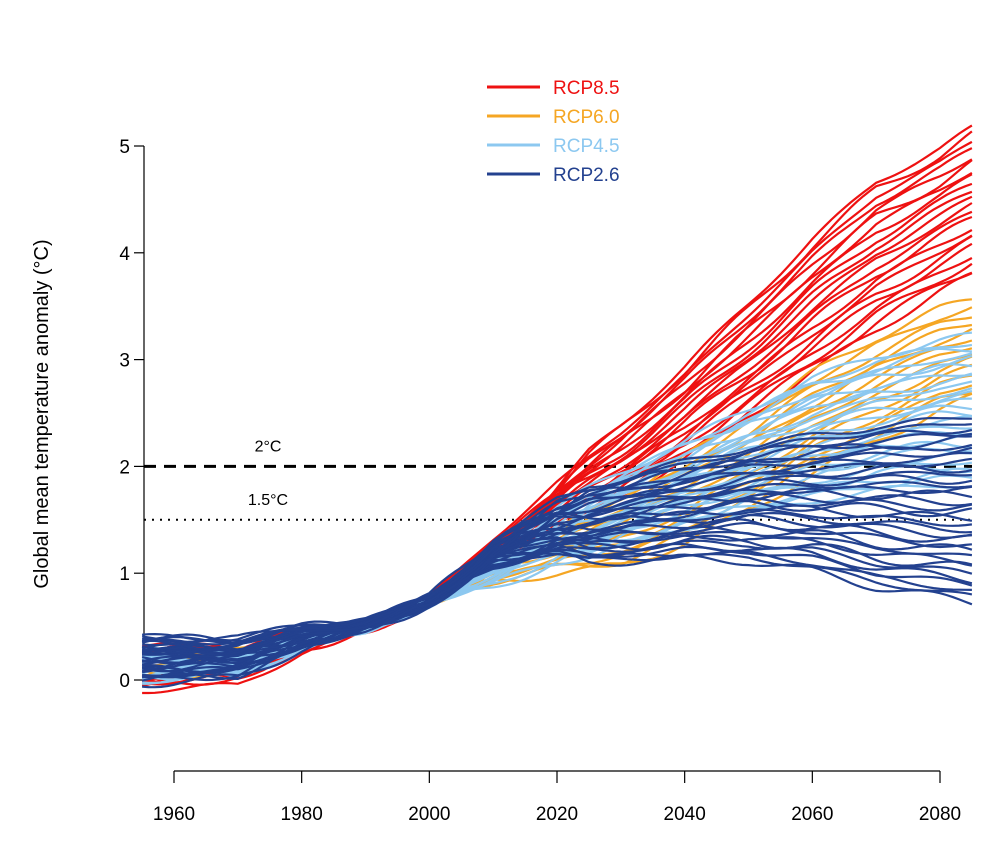  I want to click on x-tick-label: 2020, so click(557, 814).